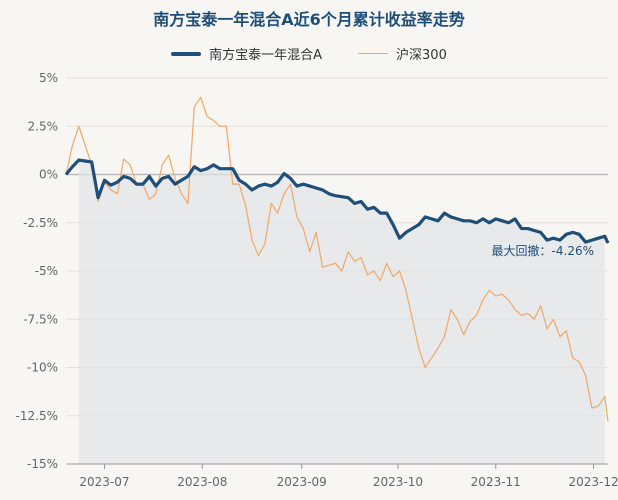 The image size is (618, 500). I want to click on y-tick-label: -10%, so click(42, 368).